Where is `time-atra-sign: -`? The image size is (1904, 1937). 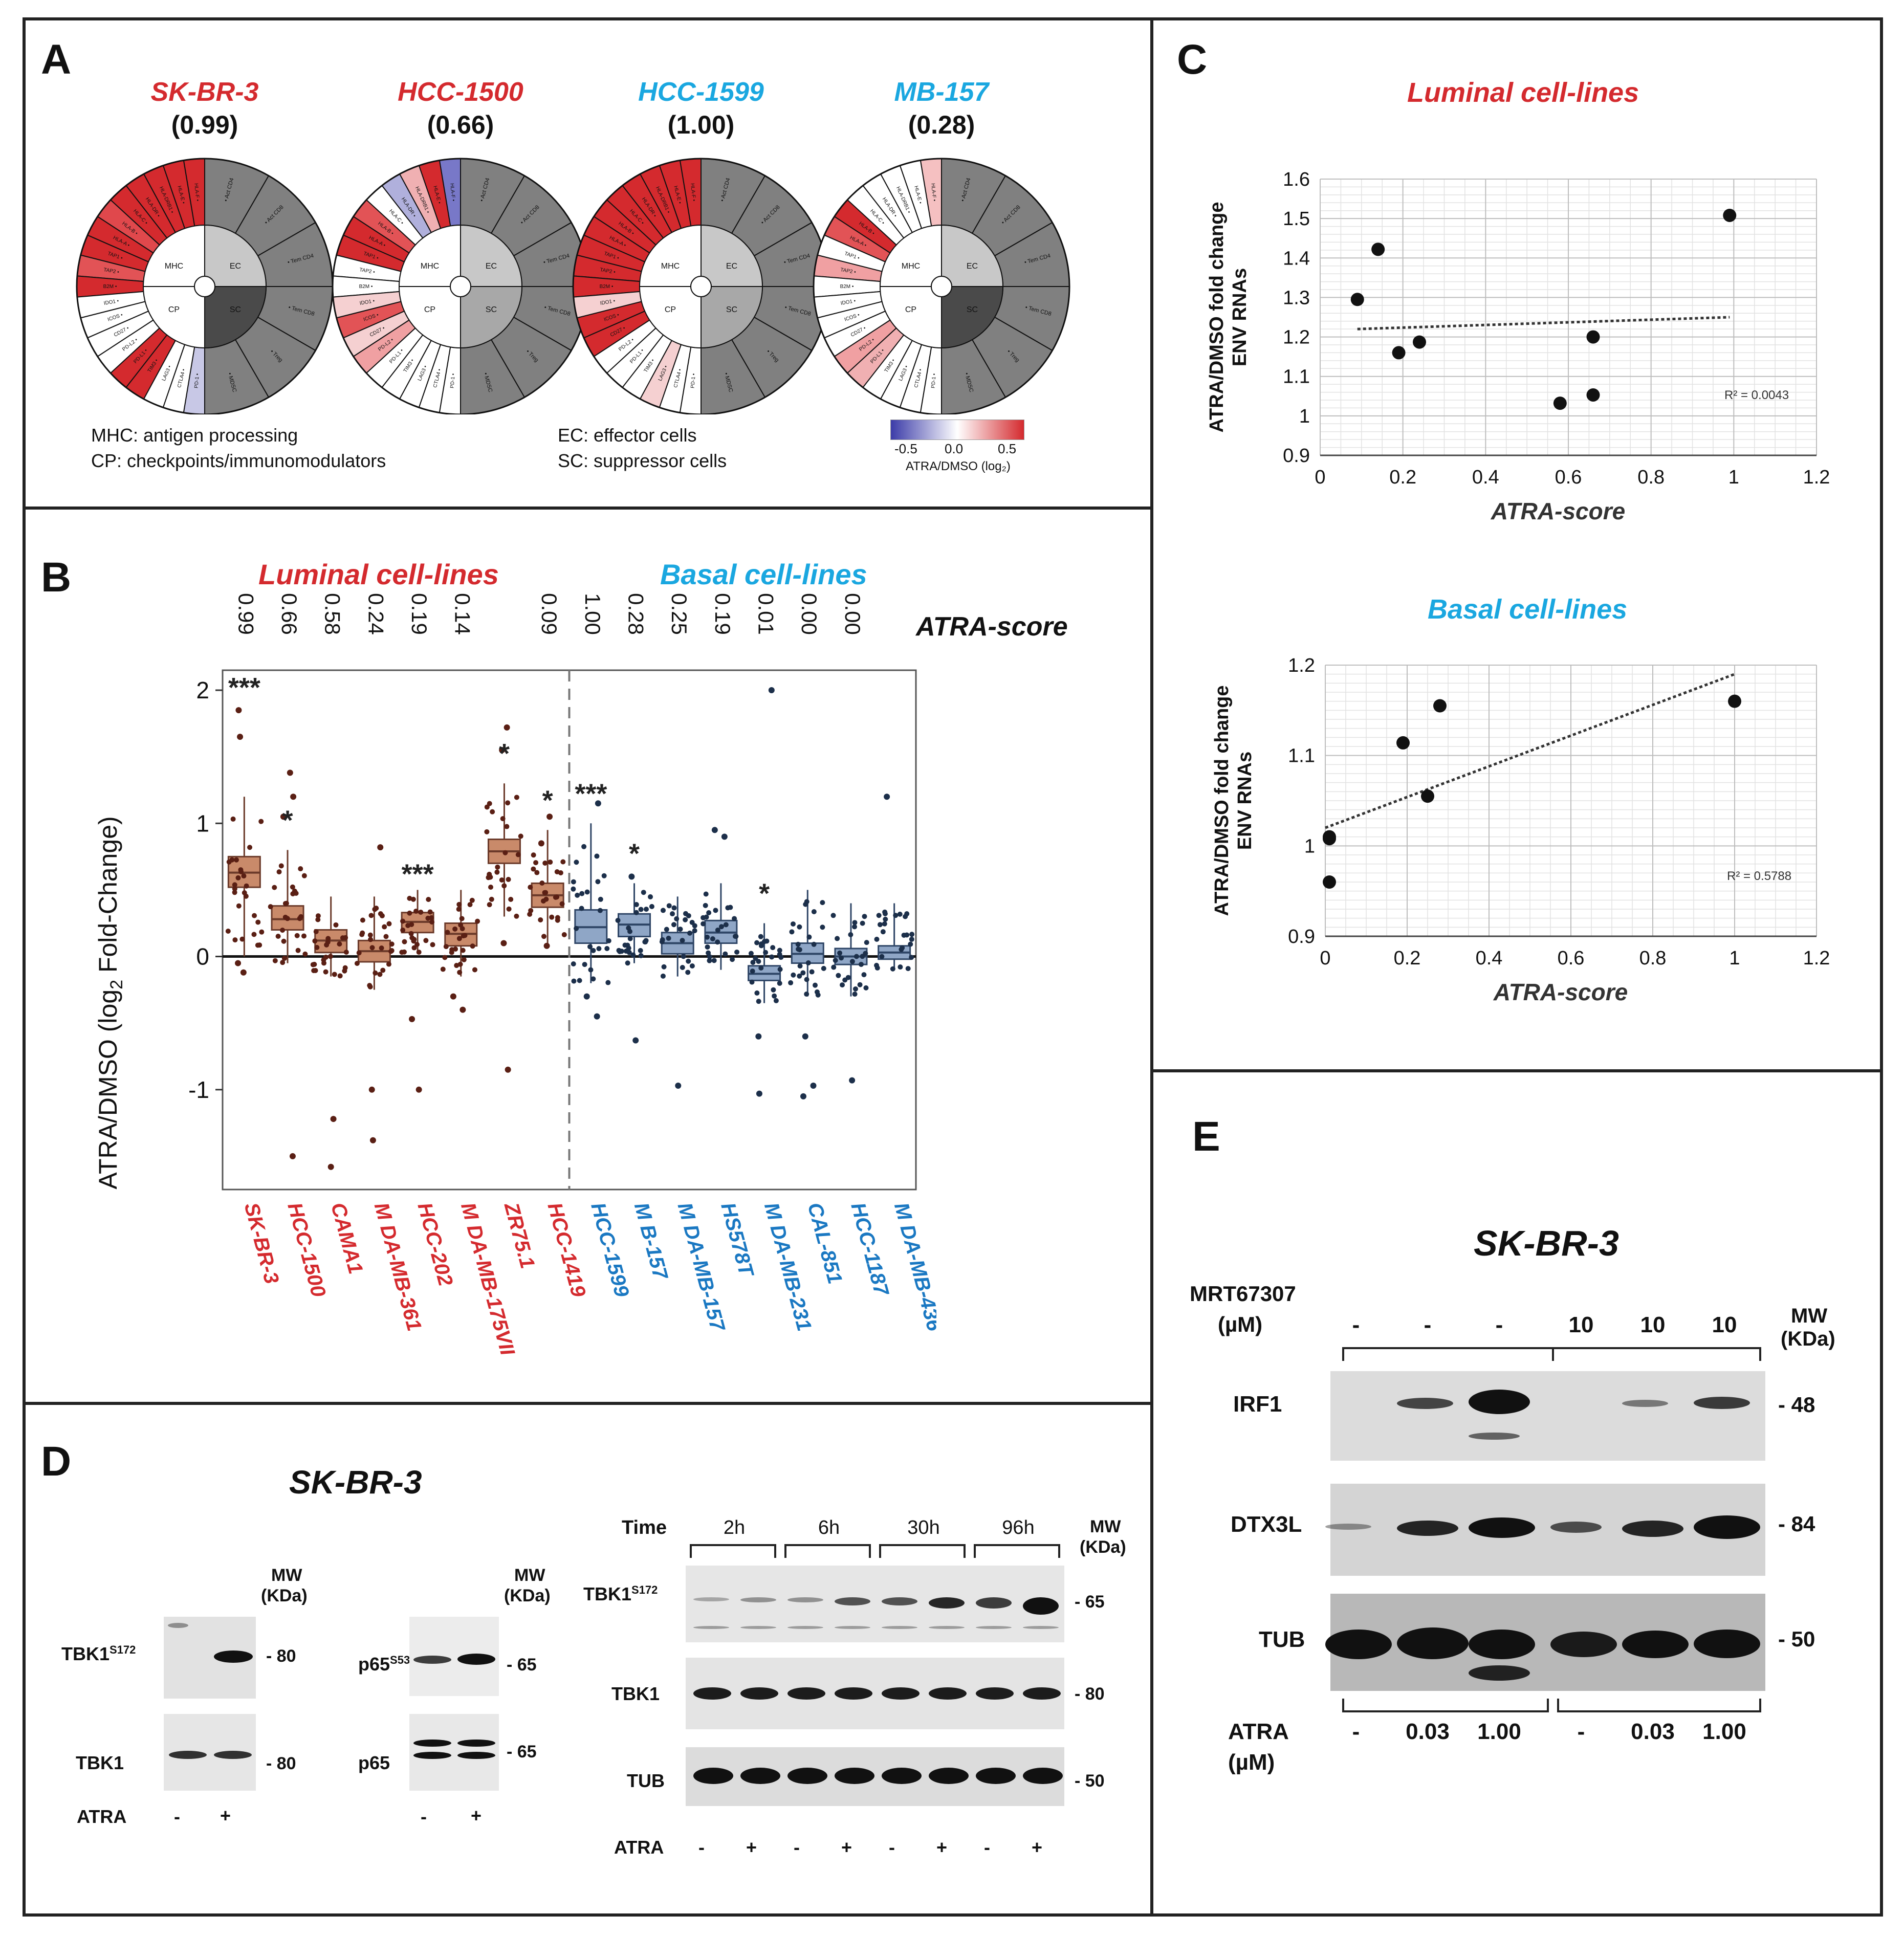 time-atra-sign: - is located at coordinates (797, 1847).